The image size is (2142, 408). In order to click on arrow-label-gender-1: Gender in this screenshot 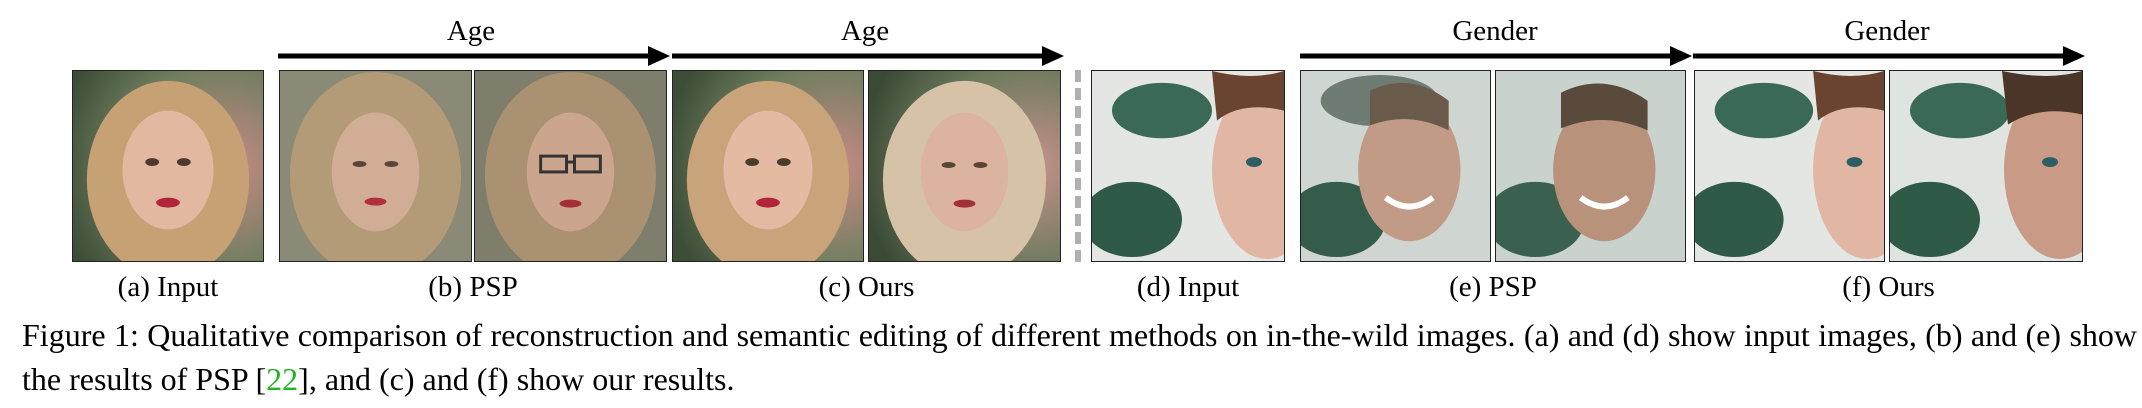, I will do `click(1495, 31)`.